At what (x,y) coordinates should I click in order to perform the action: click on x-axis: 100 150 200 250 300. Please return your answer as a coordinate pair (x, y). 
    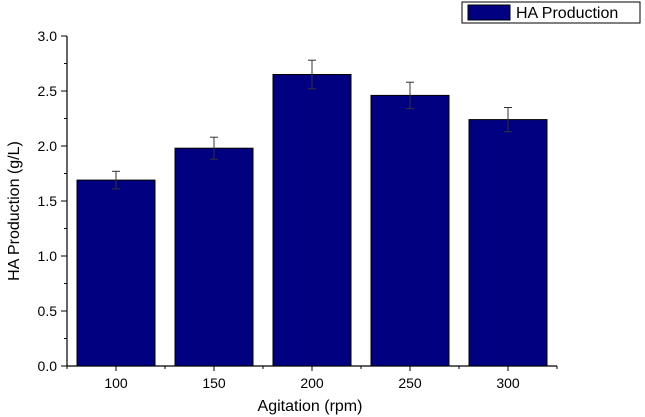
    Looking at the image, I should click on (312, 378).